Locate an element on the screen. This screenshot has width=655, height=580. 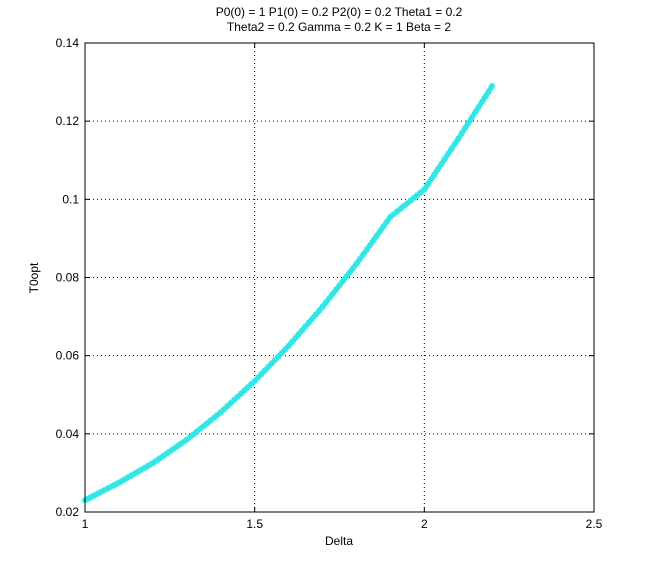
y-axis-label: T0opt is located at coordinates (34, 277).